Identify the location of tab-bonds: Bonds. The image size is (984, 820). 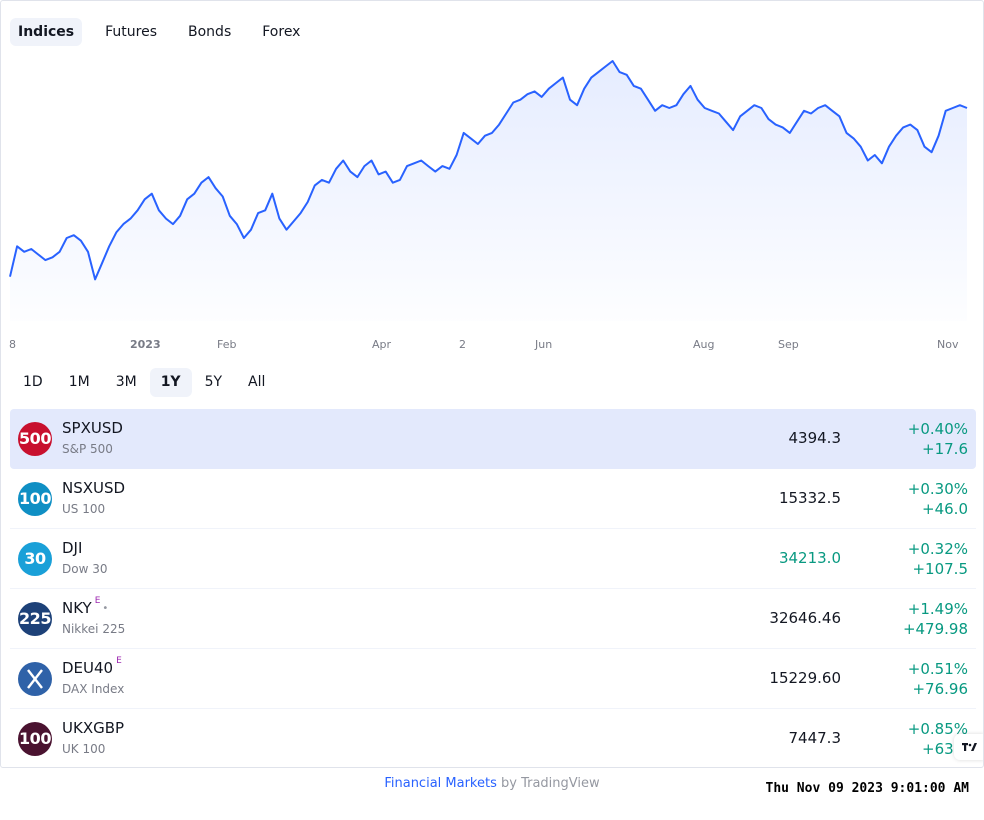
(210, 32).